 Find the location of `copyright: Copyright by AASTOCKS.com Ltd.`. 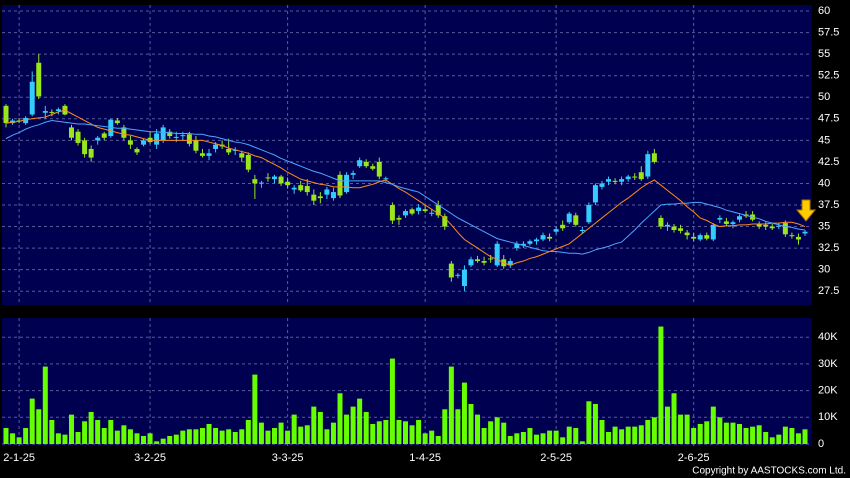

copyright: Copyright by AASTOCKS.com Ltd. is located at coordinates (769, 471).